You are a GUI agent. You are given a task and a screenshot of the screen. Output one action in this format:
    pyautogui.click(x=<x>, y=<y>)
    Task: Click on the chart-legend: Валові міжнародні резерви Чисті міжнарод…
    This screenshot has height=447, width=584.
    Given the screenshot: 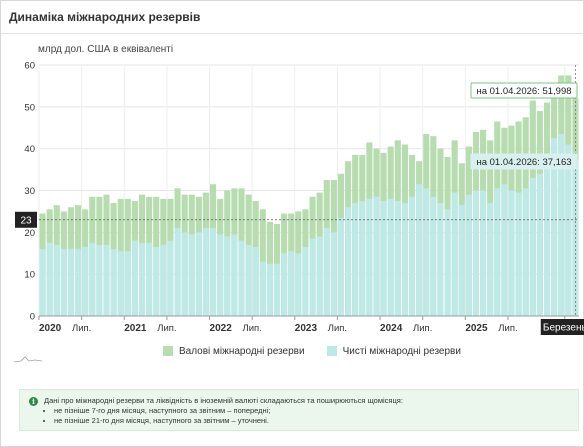 What is the action you would take?
    pyautogui.click(x=323, y=351)
    